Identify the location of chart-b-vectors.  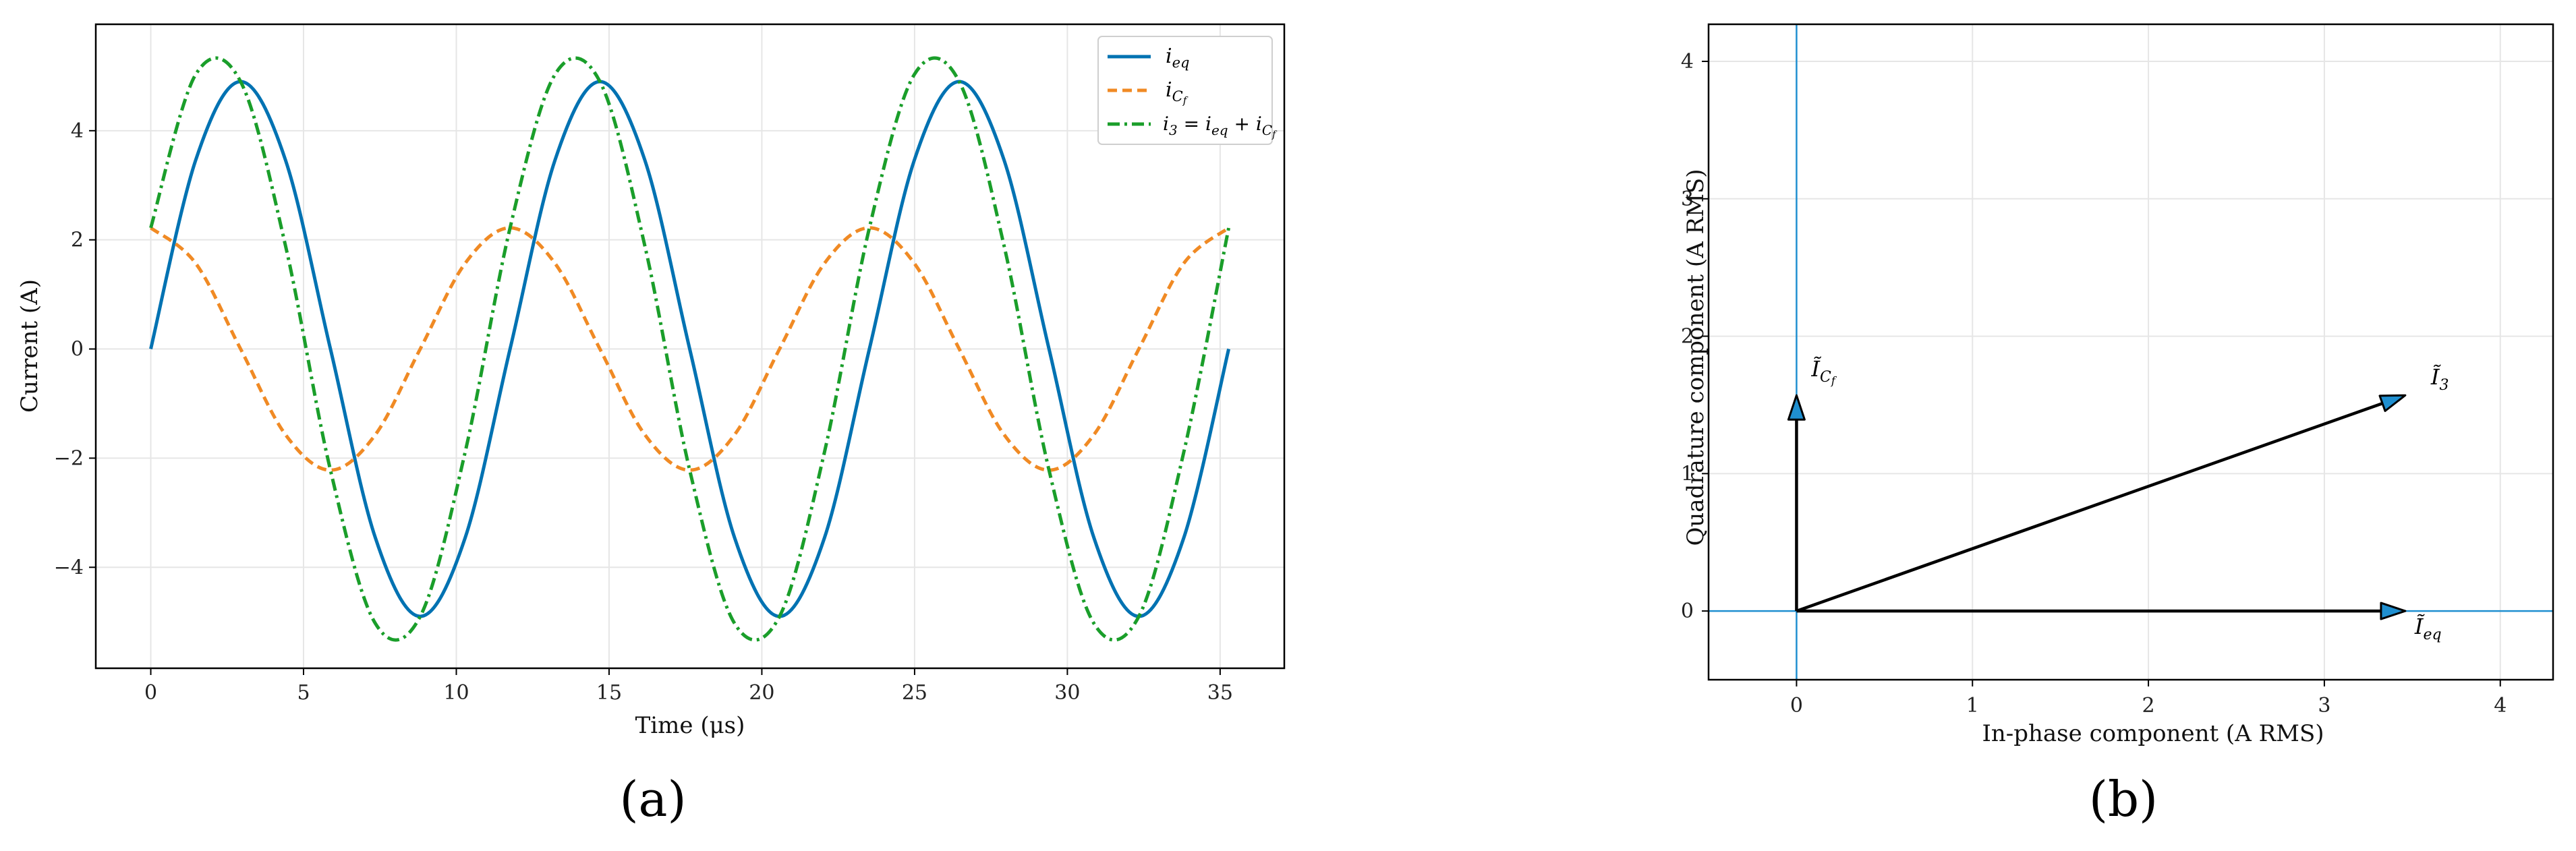
(2097, 507).